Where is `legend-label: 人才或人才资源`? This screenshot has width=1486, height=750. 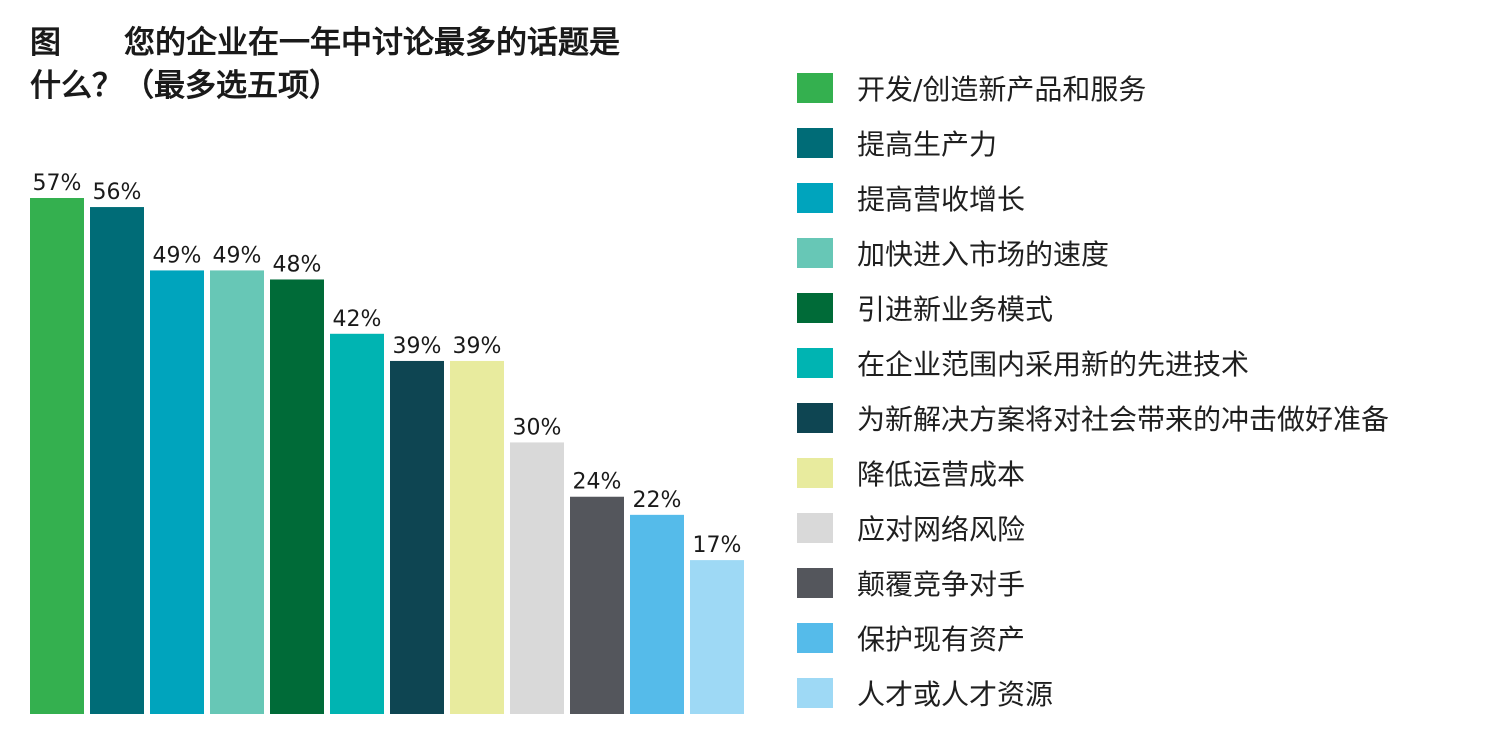 legend-label: 人才或人才资源 is located at coordinates (955, 694).